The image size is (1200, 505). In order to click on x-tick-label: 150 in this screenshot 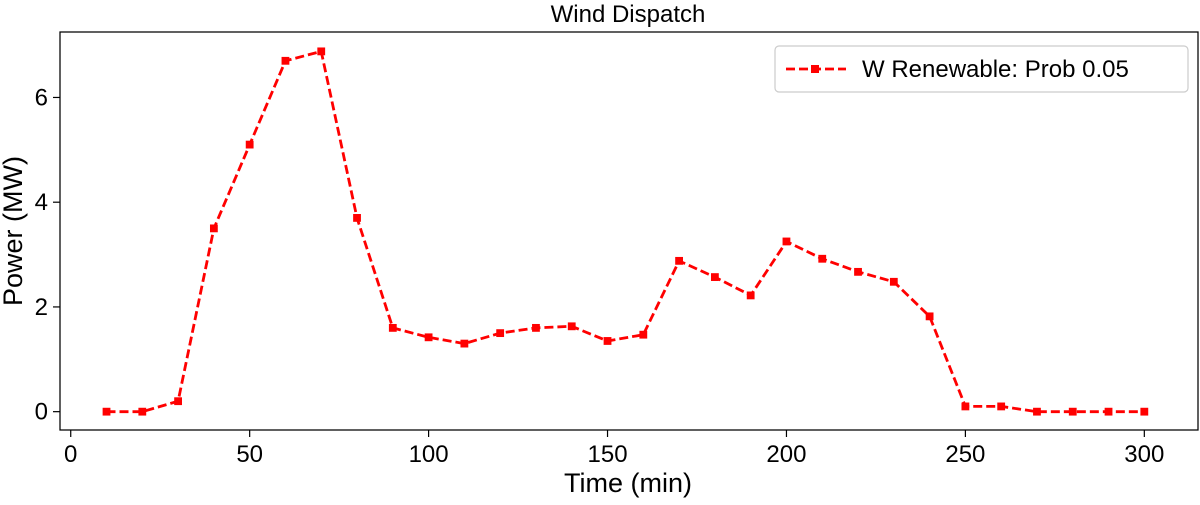, I will do `click(608, 454)`.